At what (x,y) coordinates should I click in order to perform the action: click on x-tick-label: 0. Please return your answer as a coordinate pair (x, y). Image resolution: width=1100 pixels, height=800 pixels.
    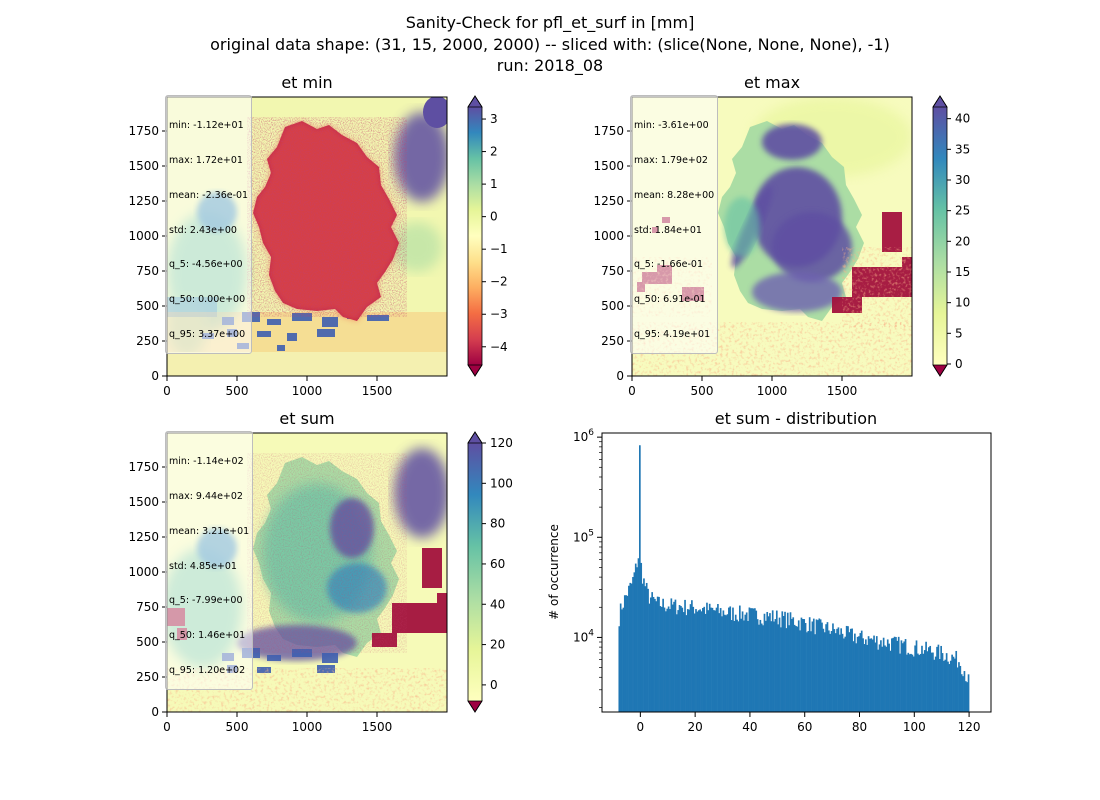
    Looking at the image, I should click on (641, 727).